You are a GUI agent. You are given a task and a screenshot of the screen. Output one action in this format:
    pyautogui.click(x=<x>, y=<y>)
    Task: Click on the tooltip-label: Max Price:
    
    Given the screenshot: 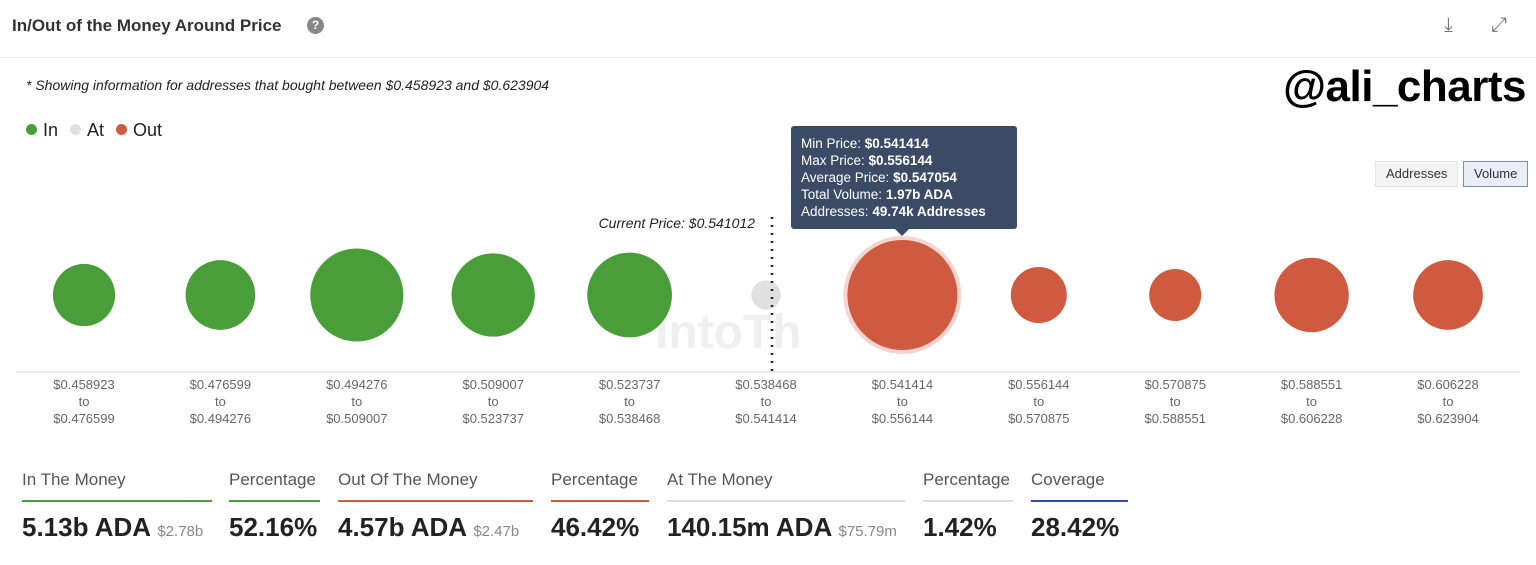 What is the action you would take?
    pyautogui.click(x=833, y=160)
    